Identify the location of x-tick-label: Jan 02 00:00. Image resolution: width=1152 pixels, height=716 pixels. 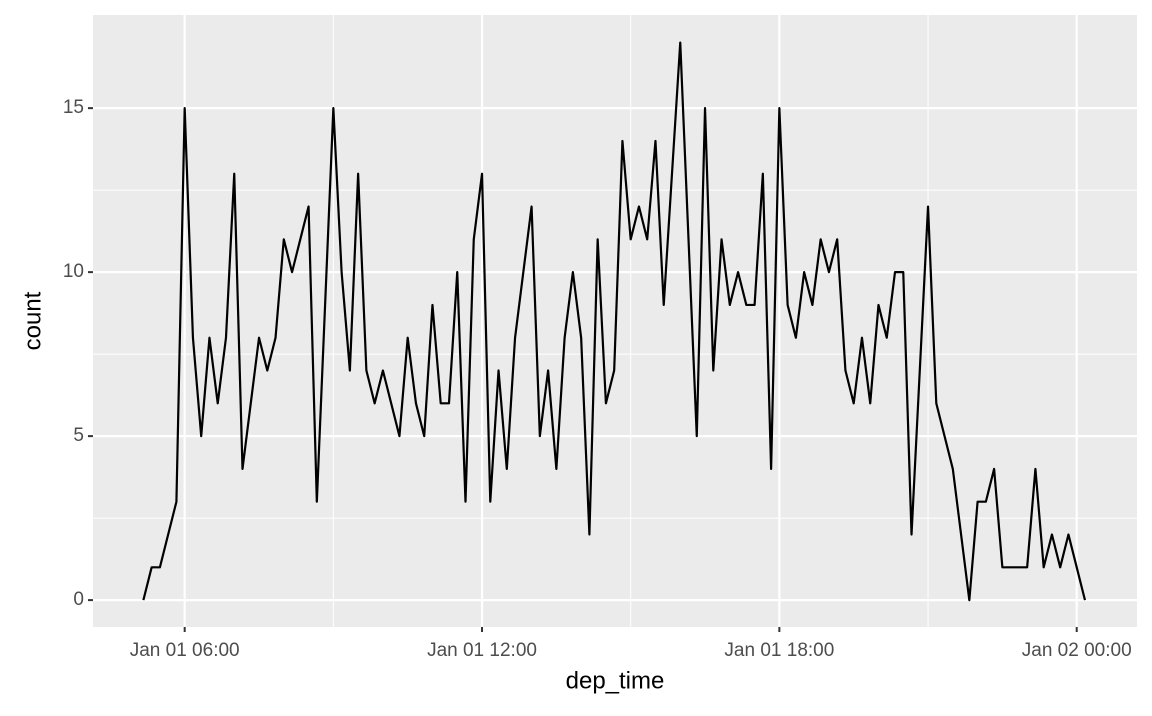
(1077, 650).